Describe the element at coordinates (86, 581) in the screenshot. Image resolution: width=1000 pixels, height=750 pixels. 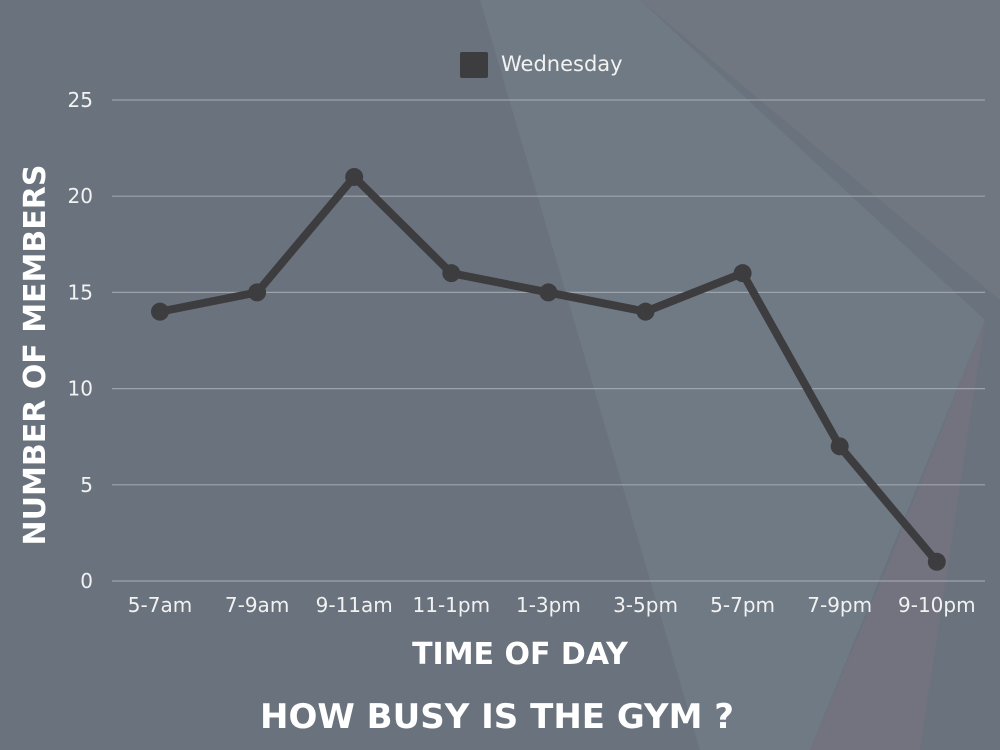
I see `y-tick-label: 0` at that location.